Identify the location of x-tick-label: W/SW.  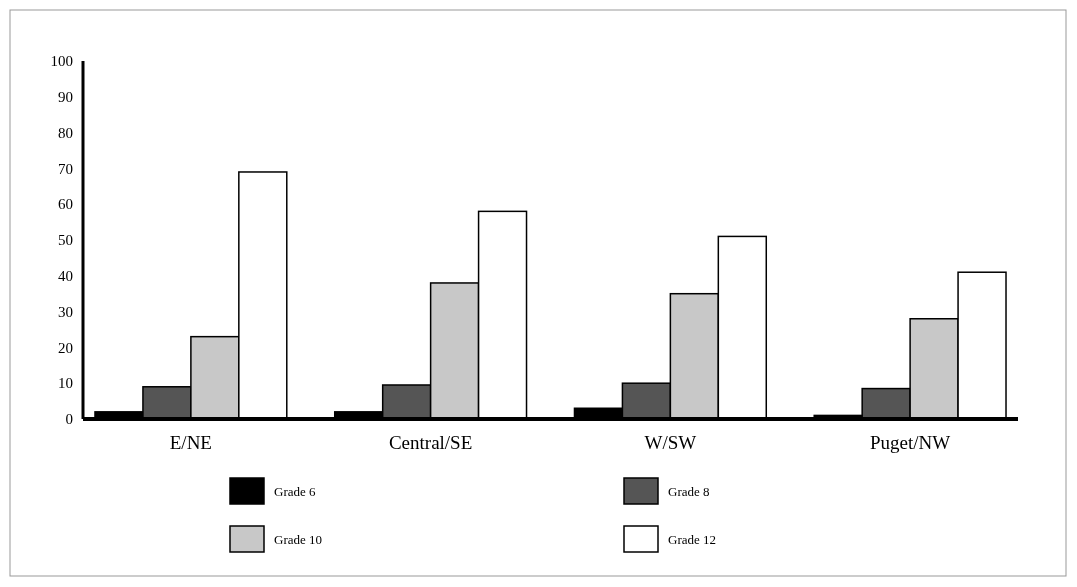
(670, 442).